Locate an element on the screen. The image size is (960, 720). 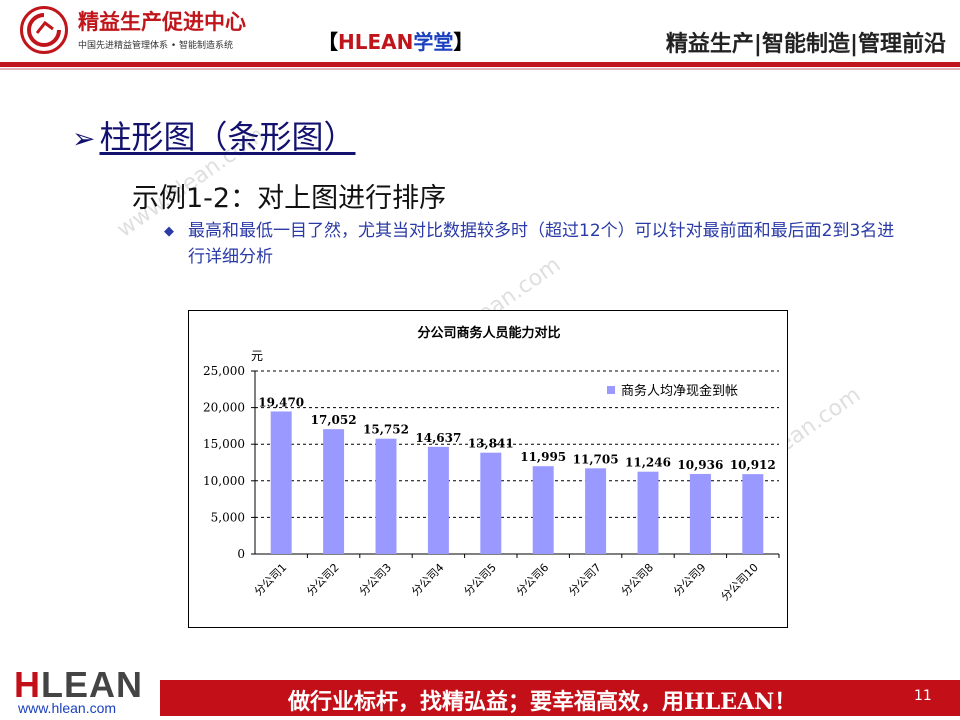
logo-icon is located at coordinates (44, 30).